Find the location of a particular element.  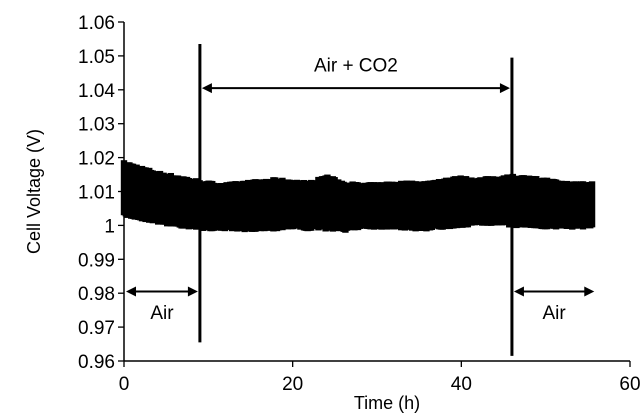

data-layer is located at coordinates (358, 196).